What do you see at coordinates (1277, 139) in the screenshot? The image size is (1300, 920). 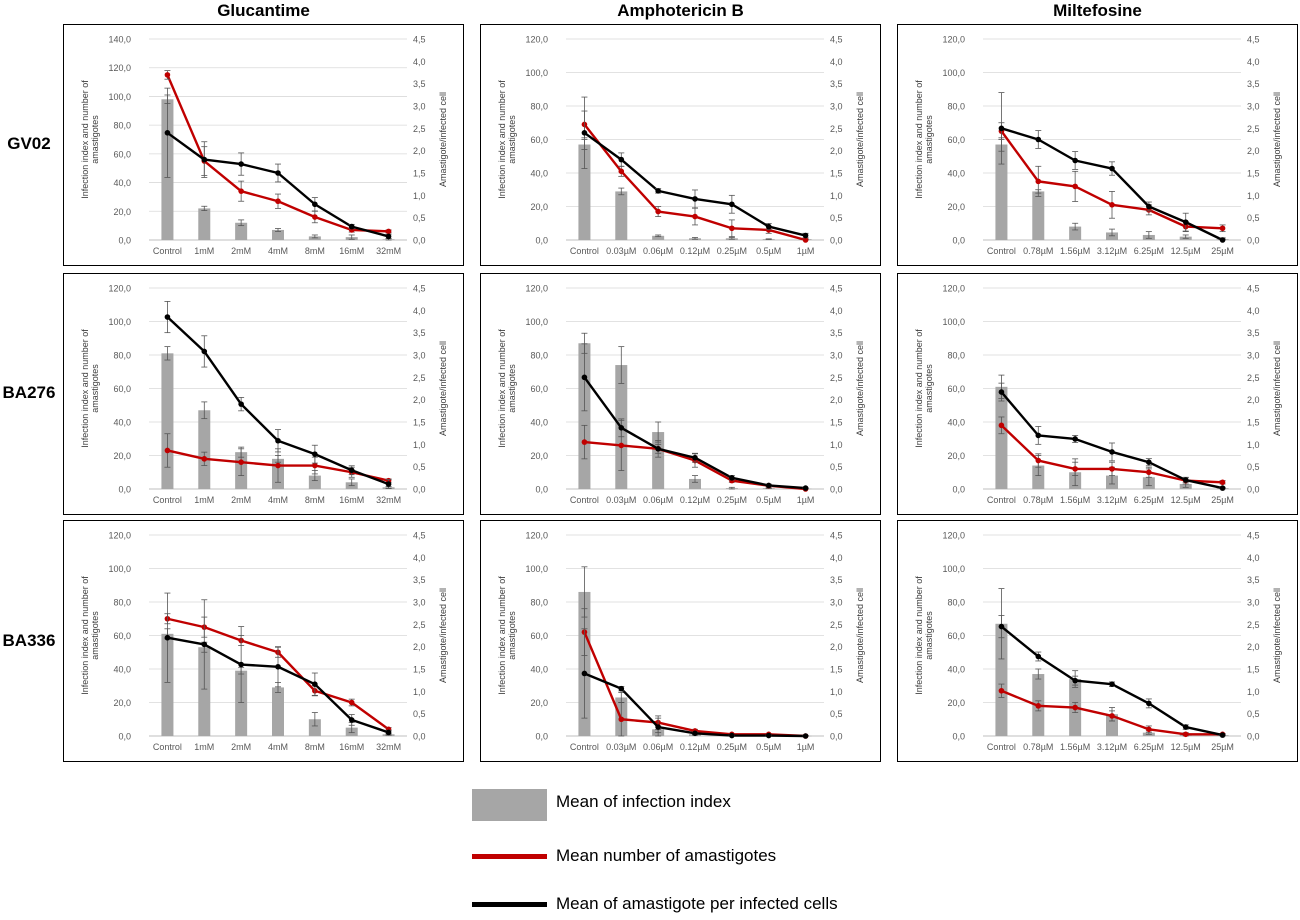 I see `y-axis-title-right: Amastigote/infected cell` at bounding box center [1277, 139].